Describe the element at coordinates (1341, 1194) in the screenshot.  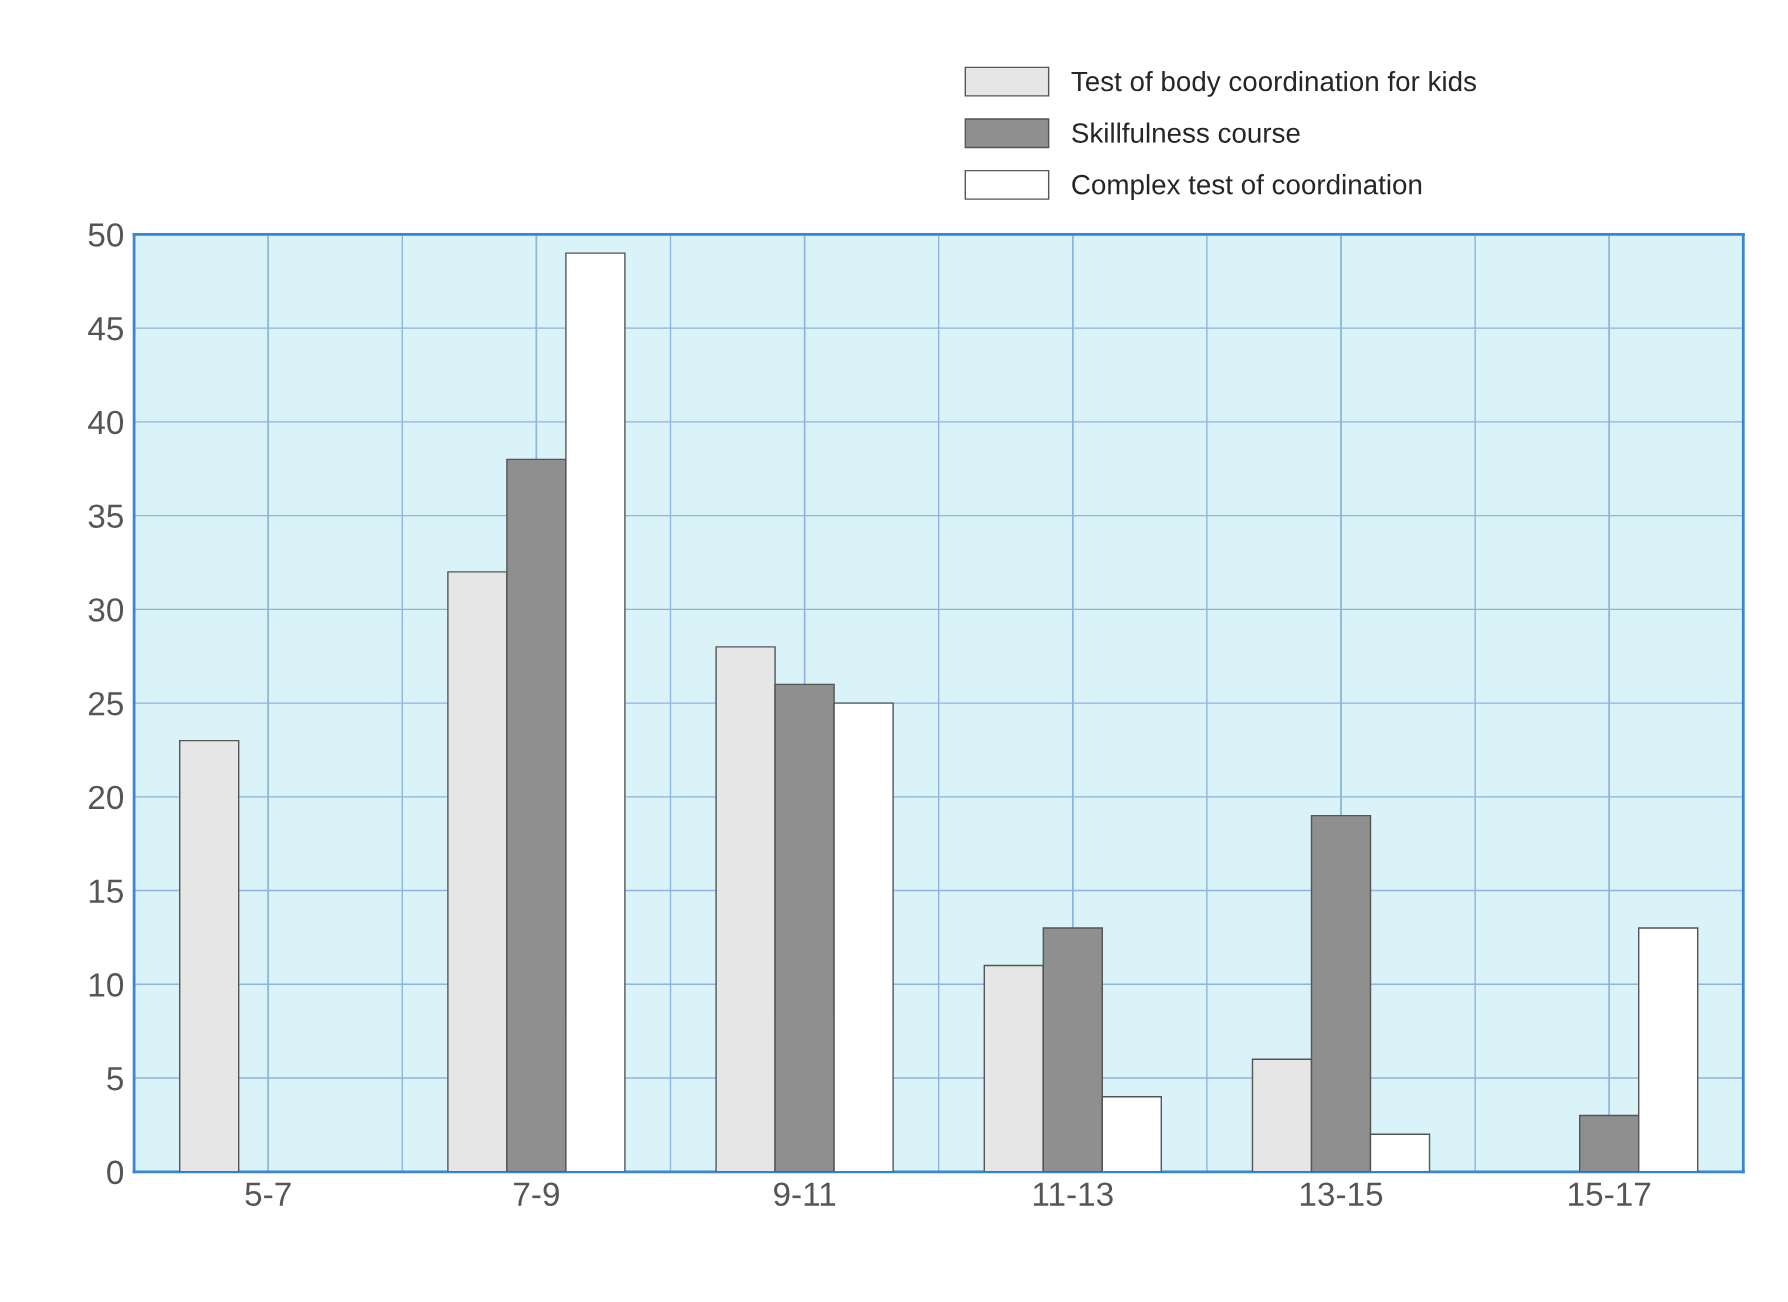
I see `x-tick-label: 13-15` at that location.